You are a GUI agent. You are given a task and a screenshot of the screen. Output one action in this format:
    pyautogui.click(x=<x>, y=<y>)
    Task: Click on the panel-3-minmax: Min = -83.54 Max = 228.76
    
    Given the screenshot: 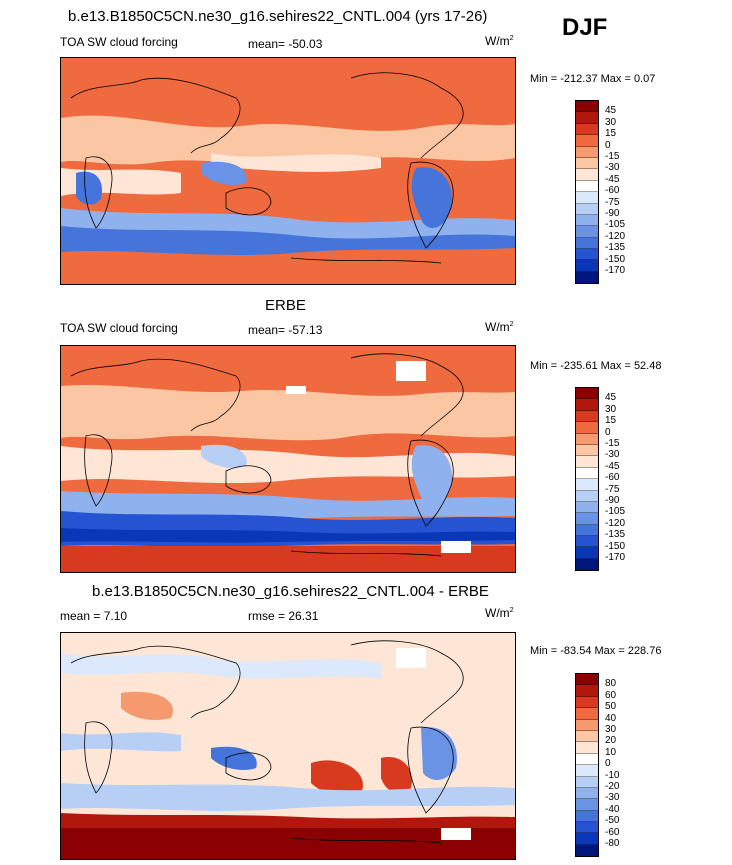 What is the action you would take?
    pyautogui.click(x=596, y=651)
    